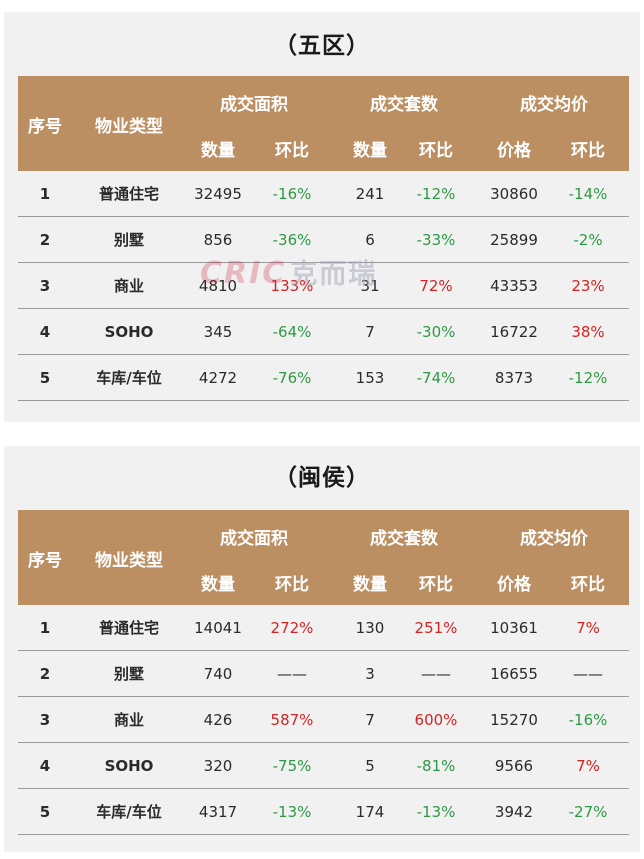 This screenshot has height=859, width=644. Describe the element at coordinates (514, 286) in the screenshot. I see `cell-price: 43353` at that location.